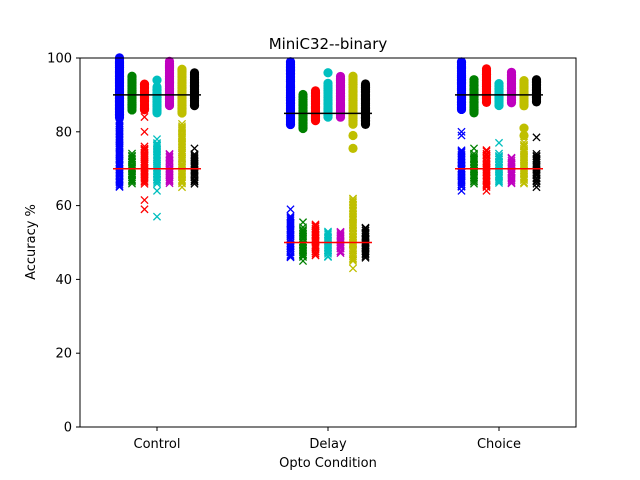  Describe the element at coordinates (328, 444) in the screenshot. I see `x-tick-label: Delay` at that location.